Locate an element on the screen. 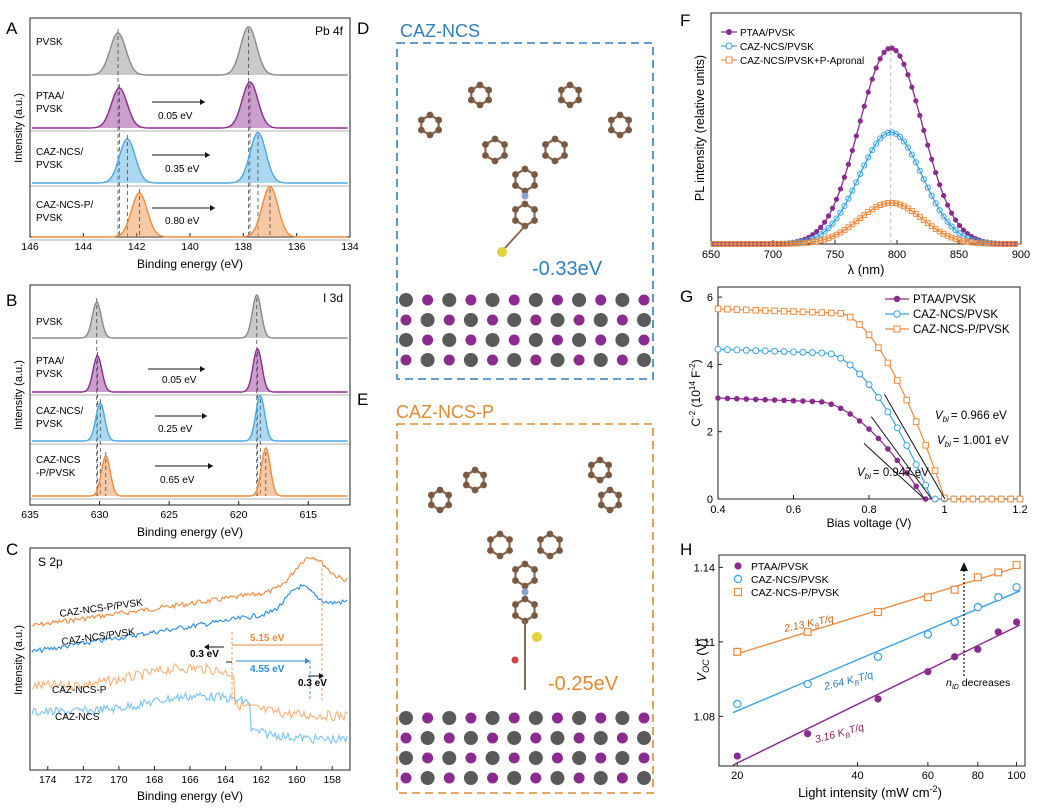 The width and height of the screenshot is (1039, 811). panel-g-xtick-label: 1 is located at coordinates (944, 510).